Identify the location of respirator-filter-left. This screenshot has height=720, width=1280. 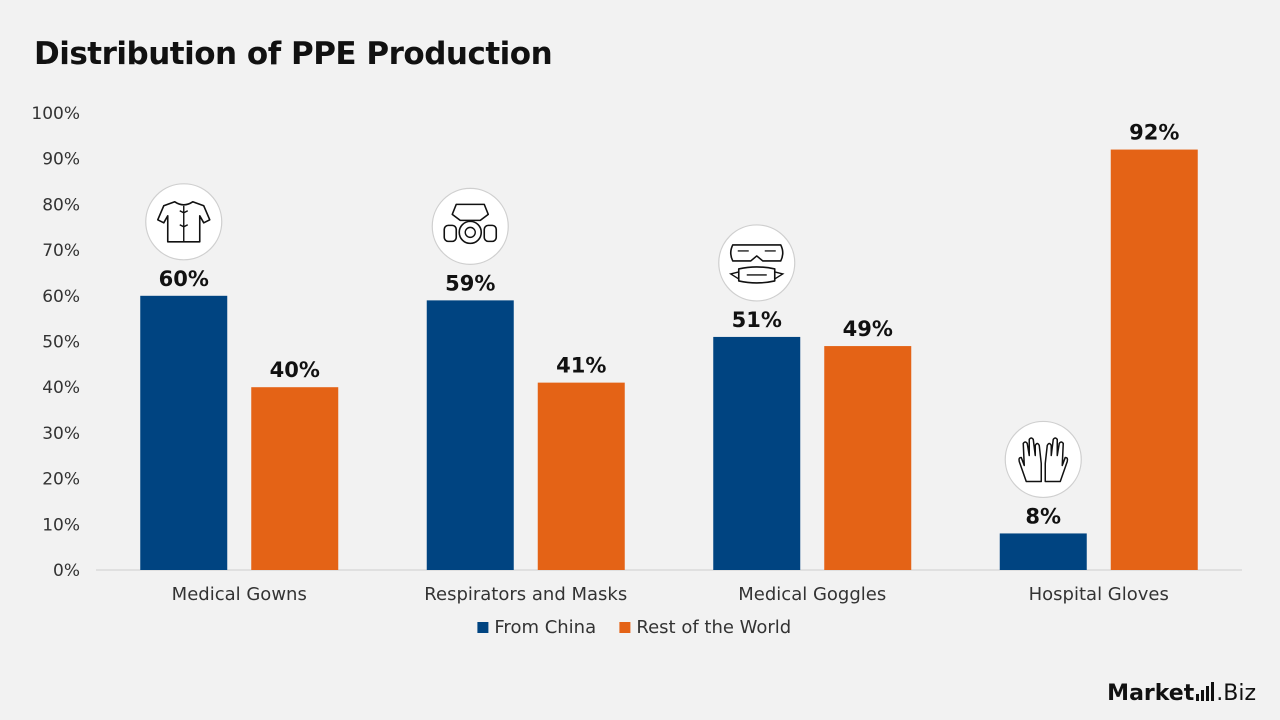
(450, 233).